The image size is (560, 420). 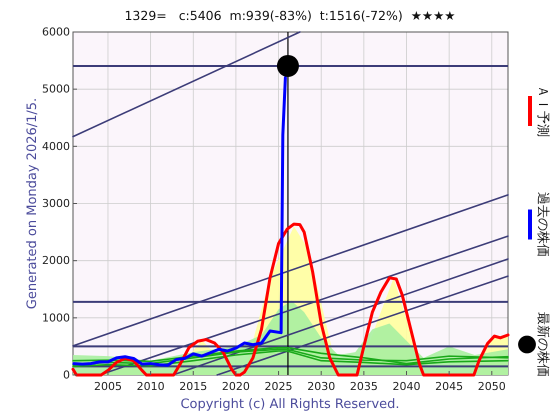 I want to click on text: Copyright (c) All Rights Reserved., so click(x=290, y=404).